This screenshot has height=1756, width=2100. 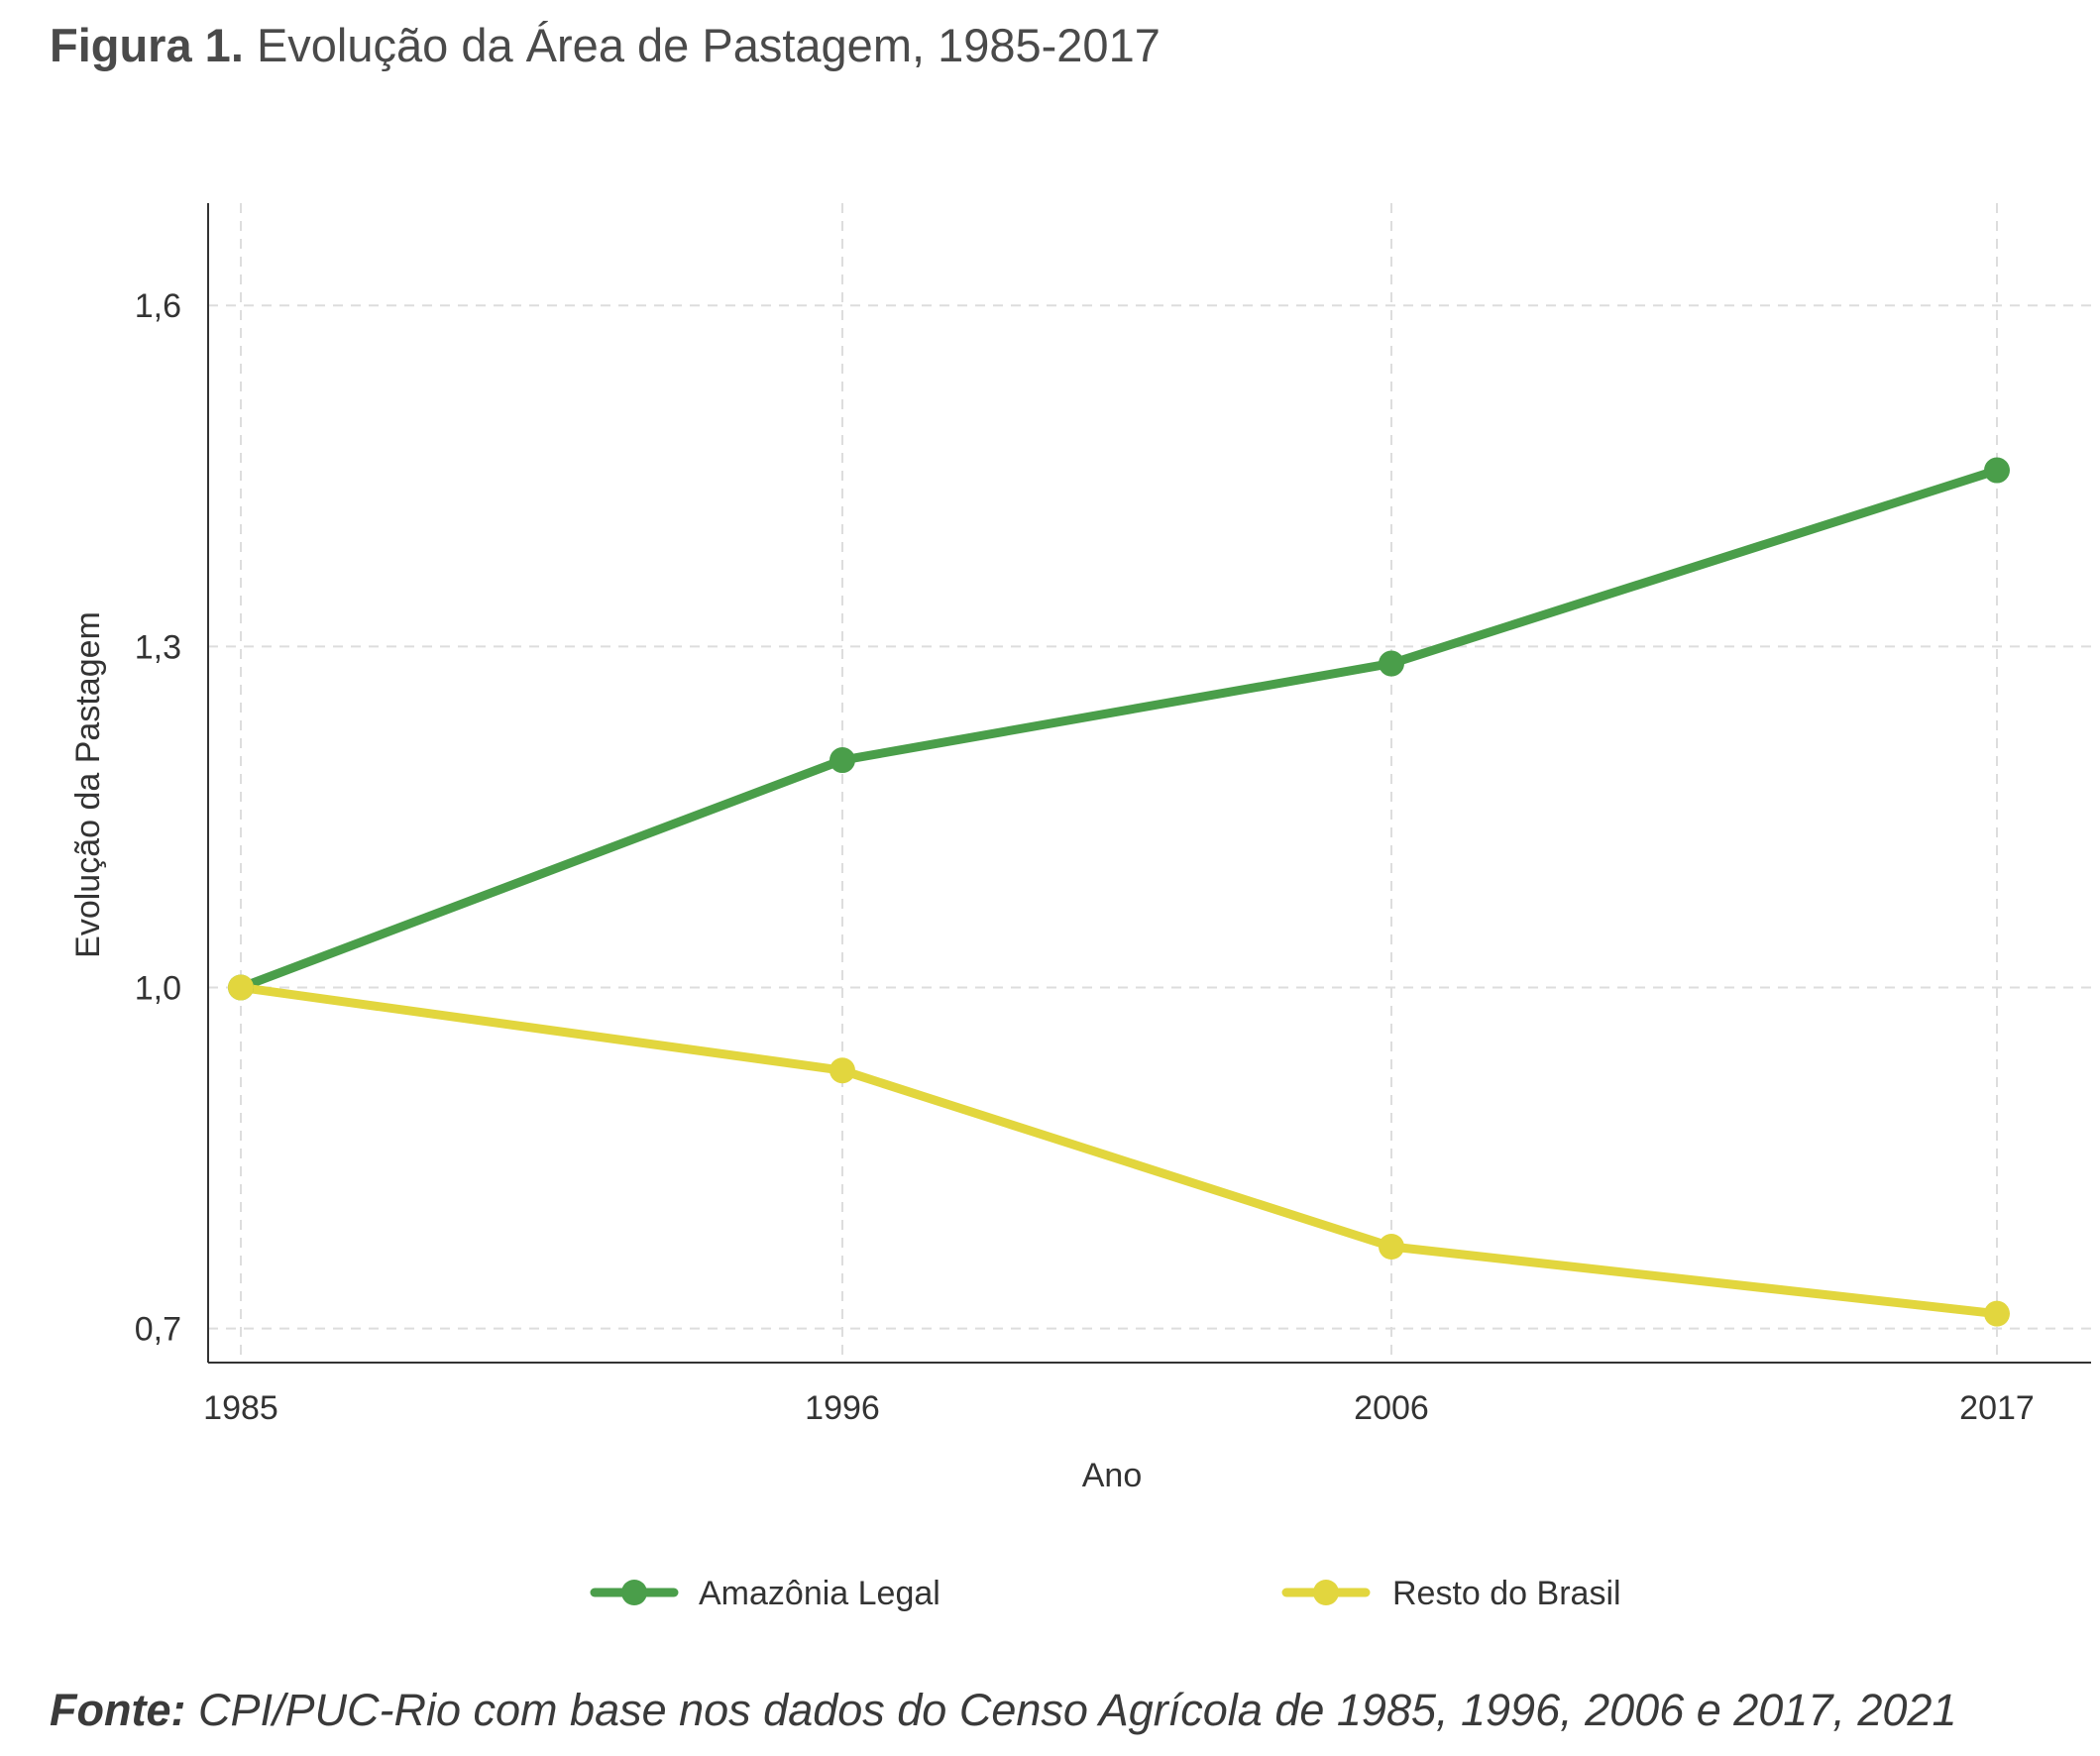 What do you see at coordinates (240, 1408) in the screenshot?
I see `x-tick-label: 1985` at bounding box center [240, 1408].